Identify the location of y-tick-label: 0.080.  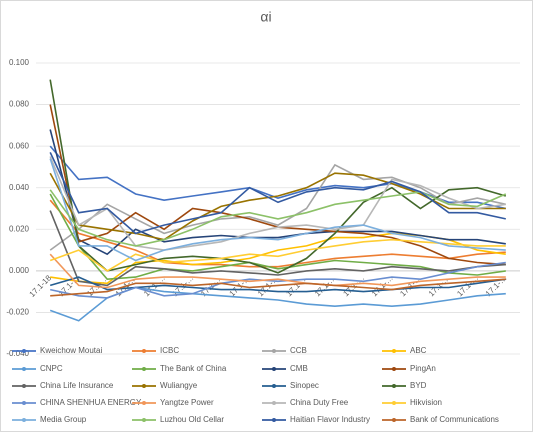
(19, 104).